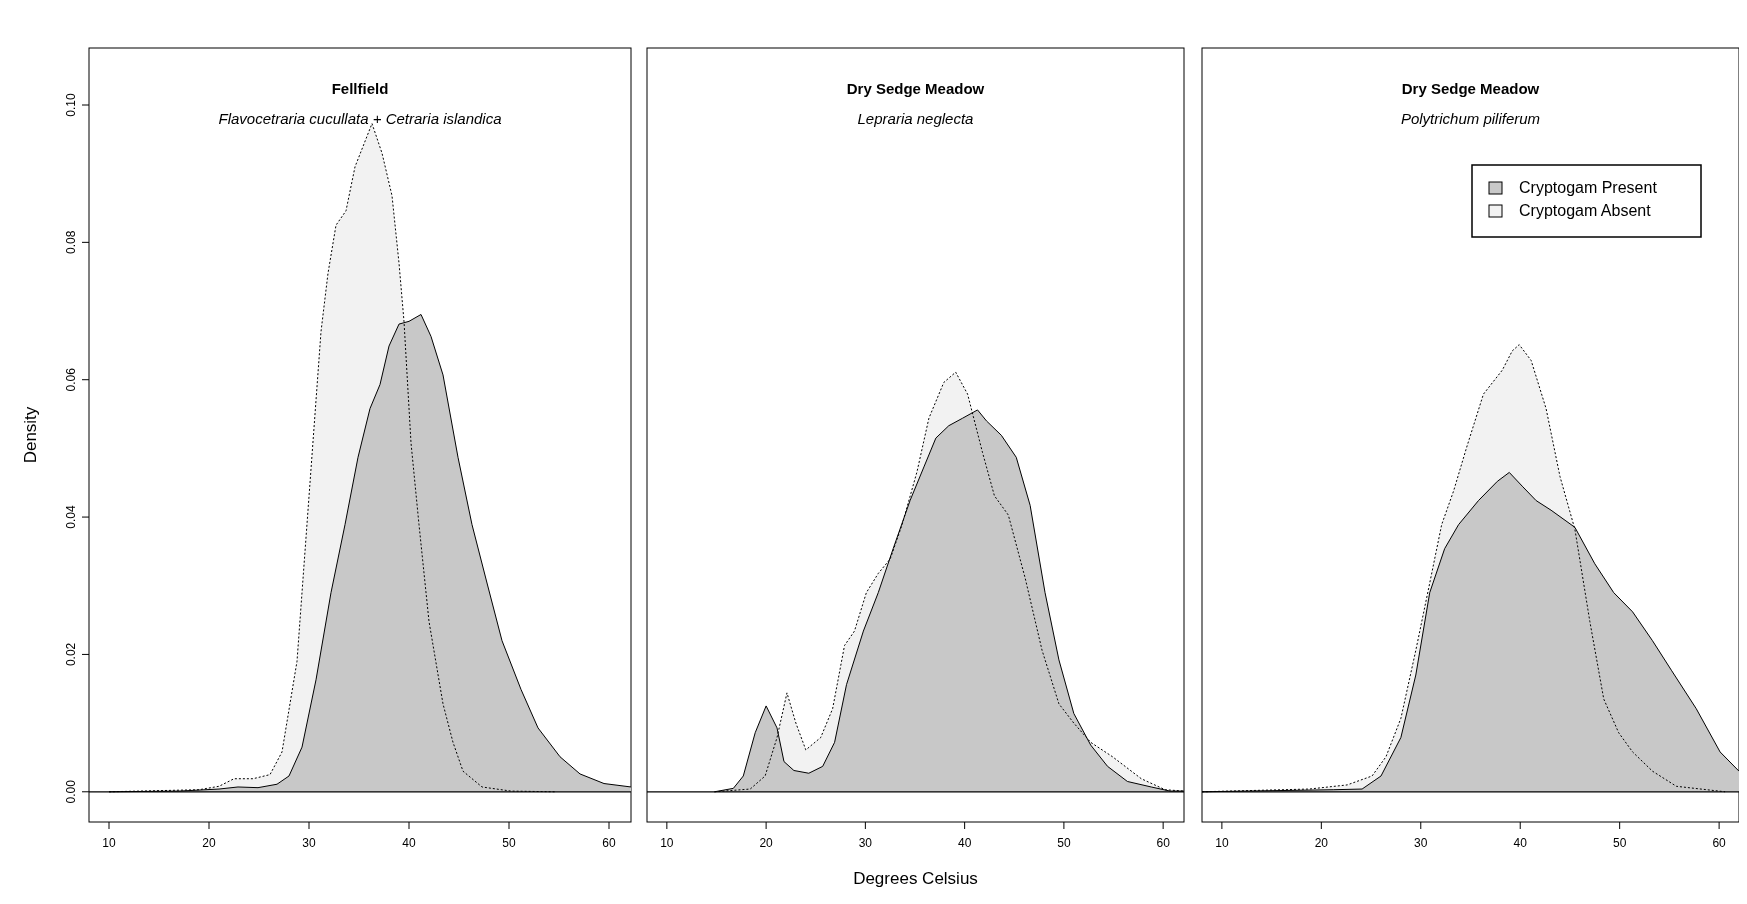 The height and width of the screenshot is (904, 1747). I want to click on legend-label: Cryptogam Absent, so click(1585, 210).